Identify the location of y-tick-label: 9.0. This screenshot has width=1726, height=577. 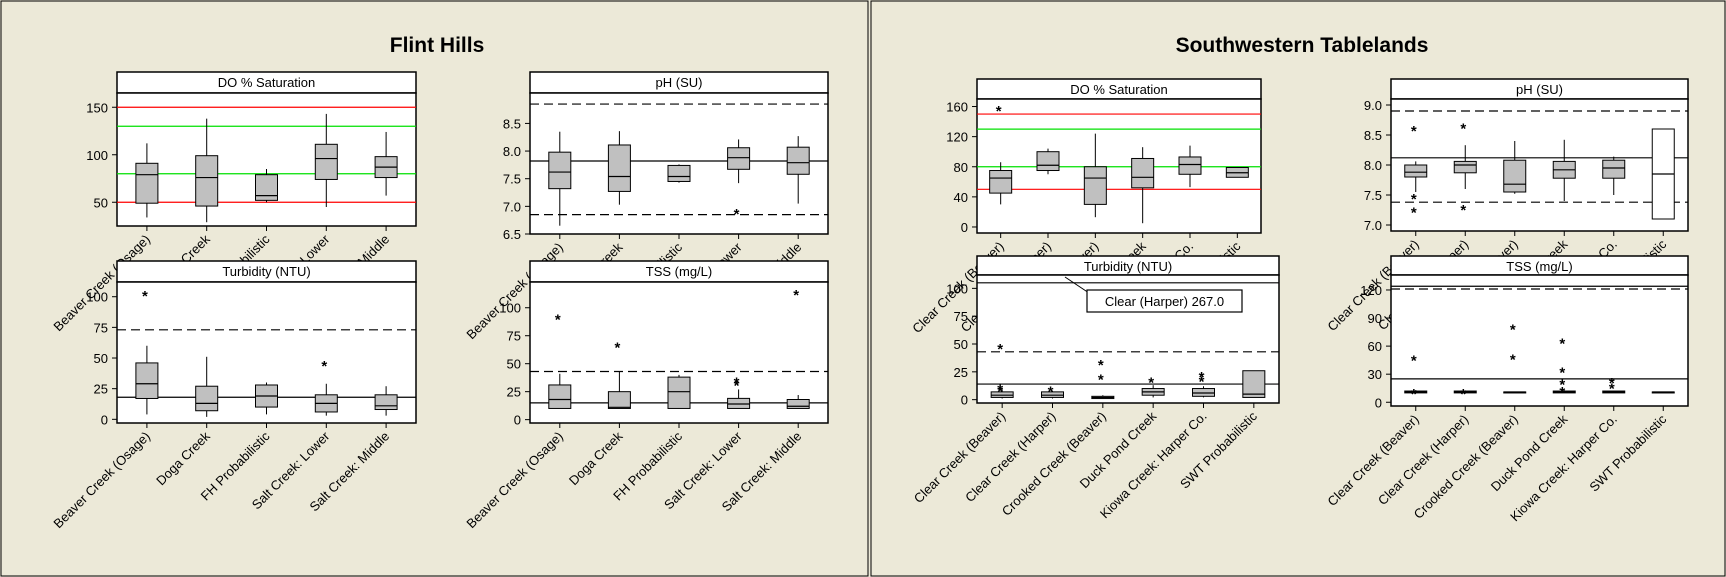
(1373, 105).